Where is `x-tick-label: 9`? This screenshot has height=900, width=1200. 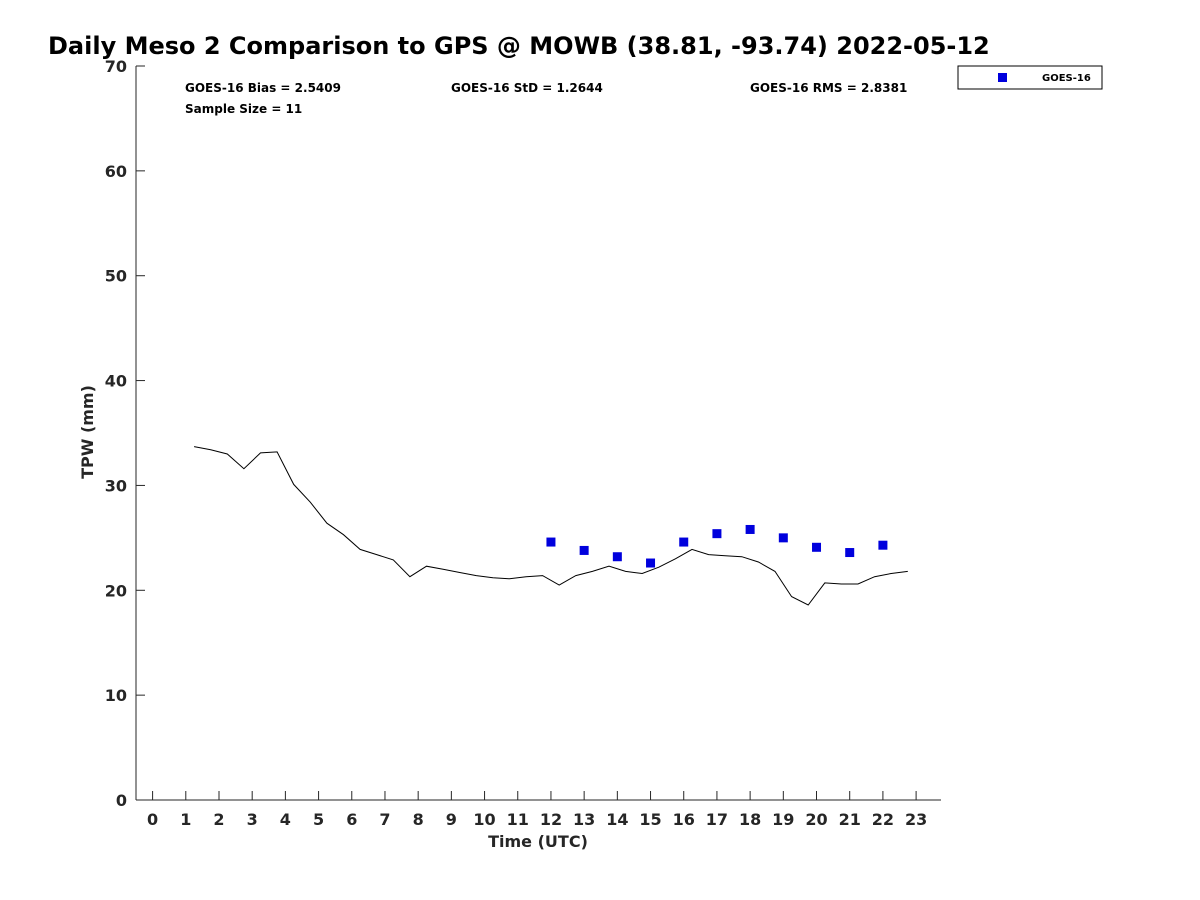 x-tick-label: 9 is located at coordinates (451, 819).